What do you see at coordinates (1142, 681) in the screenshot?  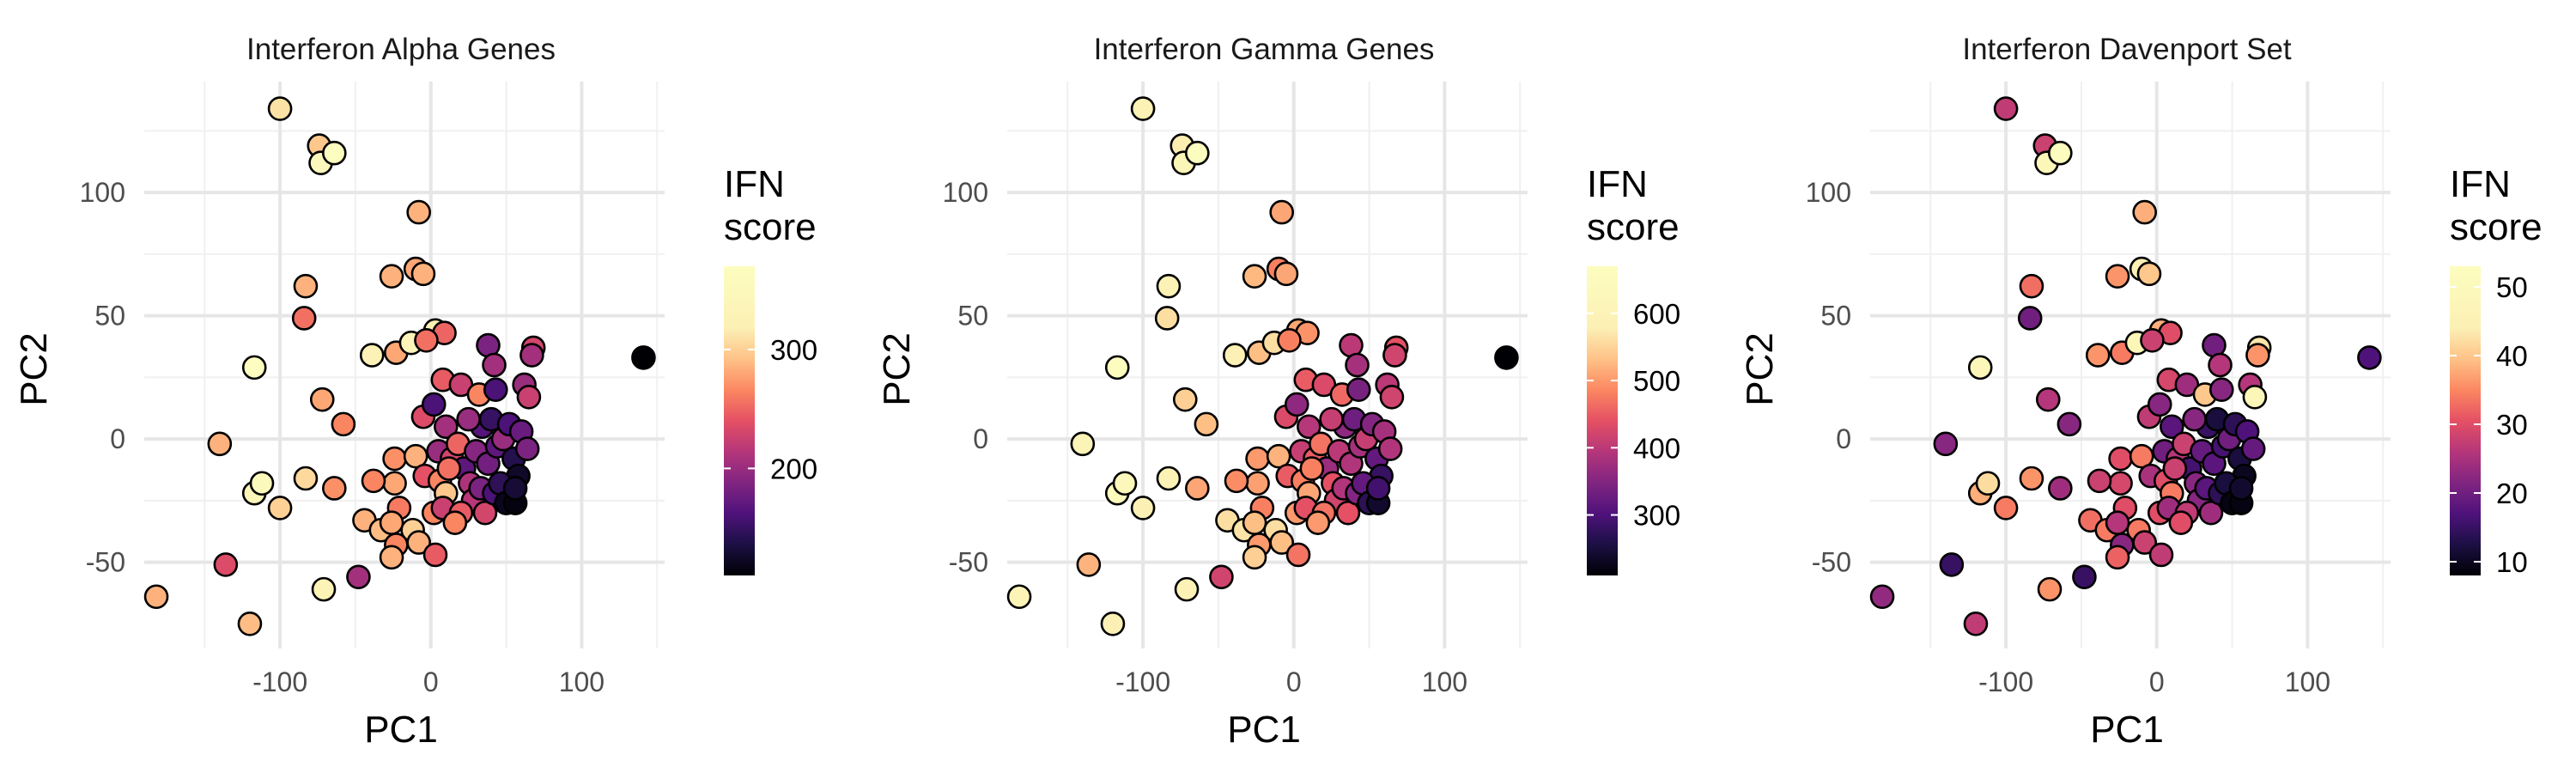 I see `x-tick-label: -100` at bounding box center [1142, 681].